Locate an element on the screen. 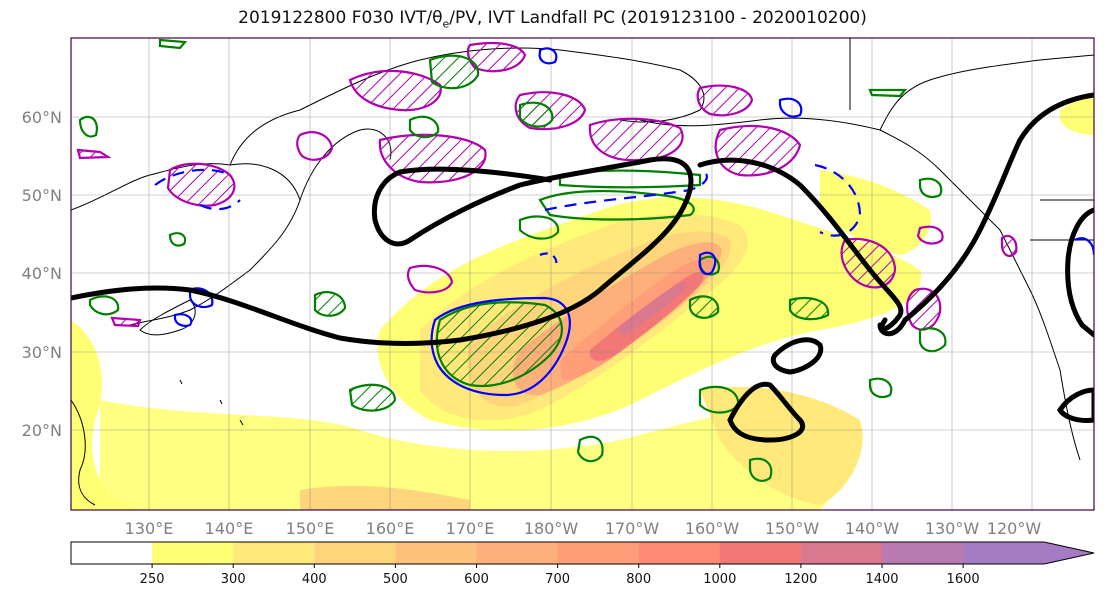 Image resolution: width=1105 pixels, height=603 pixels. lon-label-150w: 150°W is located at coordinates (792, 528).